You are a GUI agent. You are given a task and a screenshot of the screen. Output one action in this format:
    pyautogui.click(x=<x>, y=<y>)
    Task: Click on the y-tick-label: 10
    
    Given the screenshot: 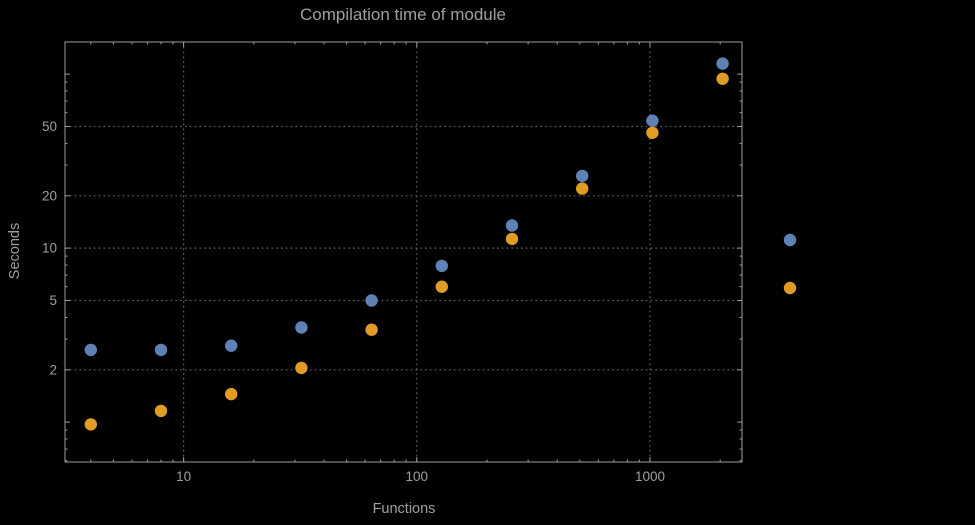 What is the action you would take?
    pyautogui.click(x=49, y=248)
    